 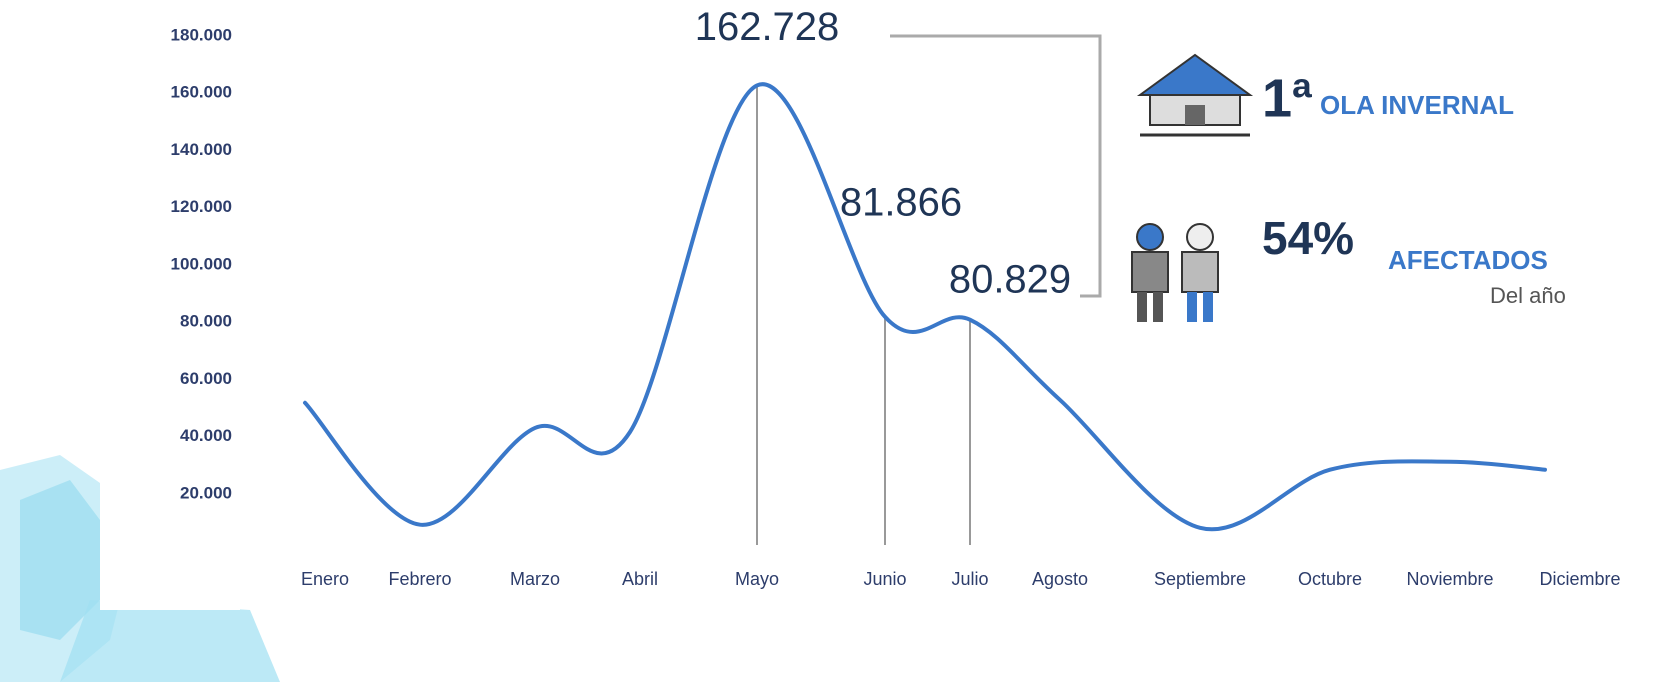 I want to click on x-tick-label: Marzo, so click(x=535, y=579).